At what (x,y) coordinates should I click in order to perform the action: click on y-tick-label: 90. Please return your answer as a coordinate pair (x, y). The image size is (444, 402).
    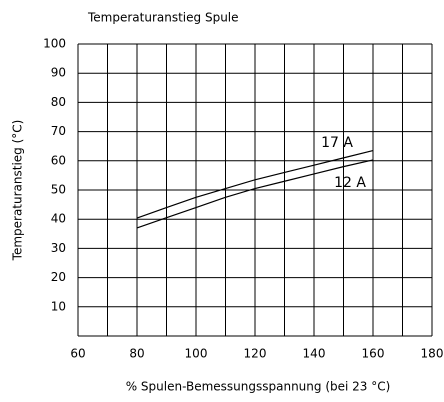
    Looking at the image, I should click on (58, 73).